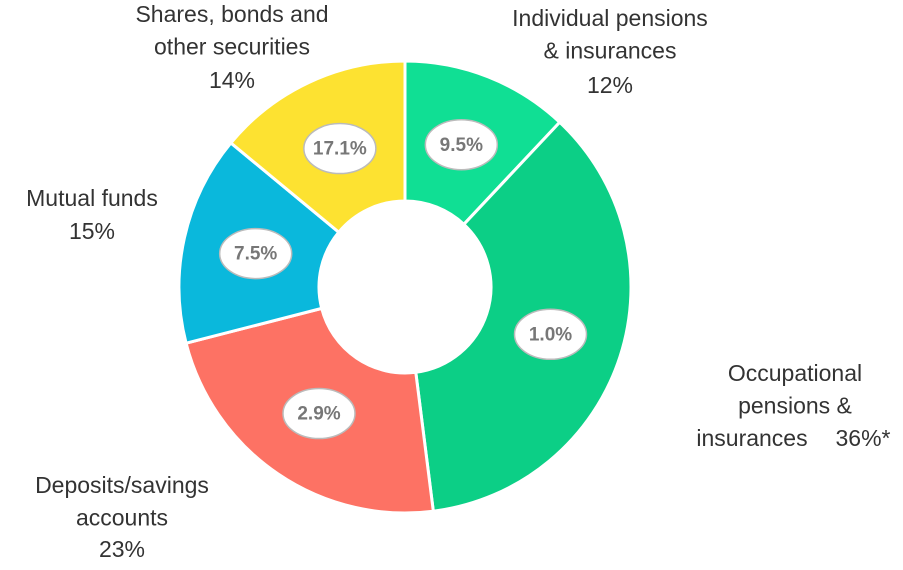 Image resolution: width=903 pixels, height=570 pixels. I want to click on segment-label: Mutual funds, so click(92, 198).